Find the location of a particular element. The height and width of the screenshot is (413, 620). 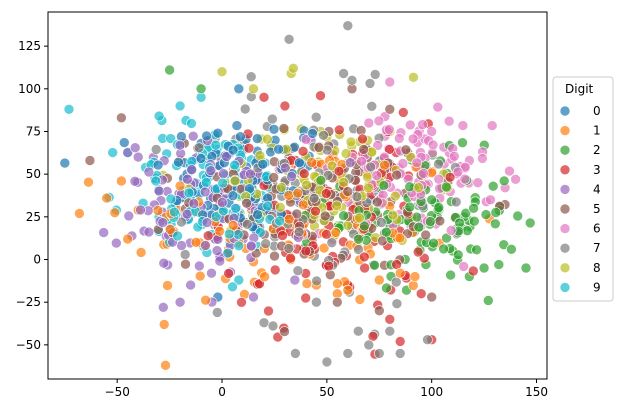

x-tick-label: 150 is located at coordinates (536, 392).